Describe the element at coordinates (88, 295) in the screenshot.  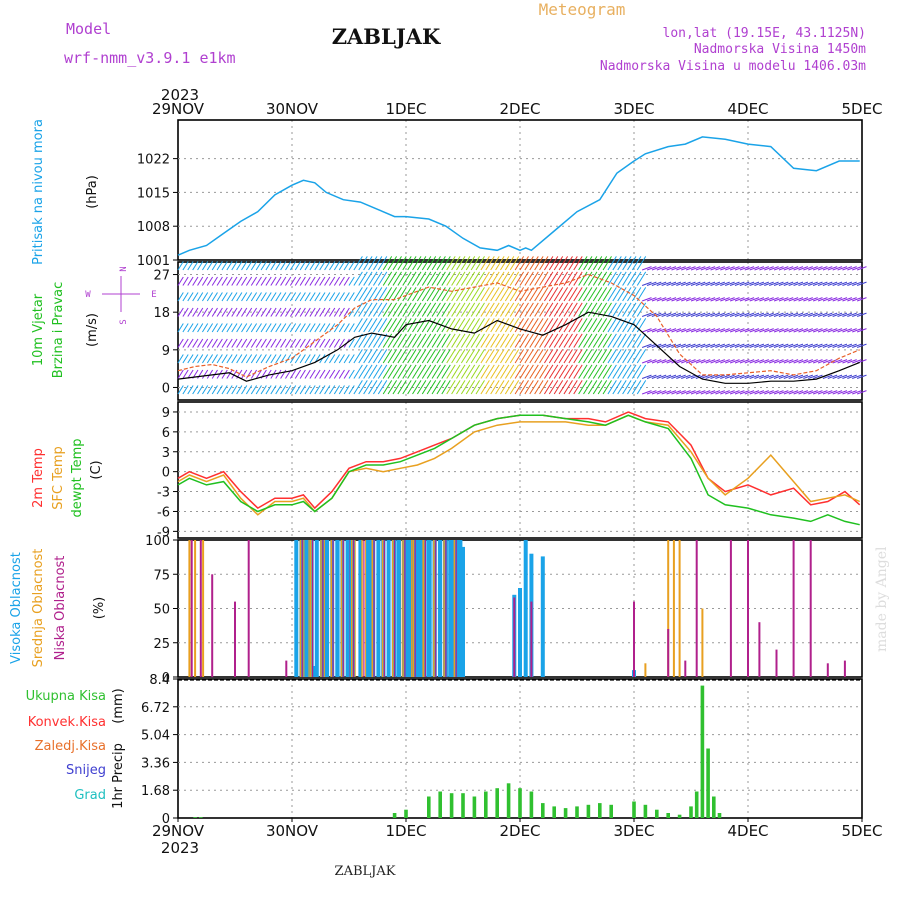
I see `compass-west: W` at that location.